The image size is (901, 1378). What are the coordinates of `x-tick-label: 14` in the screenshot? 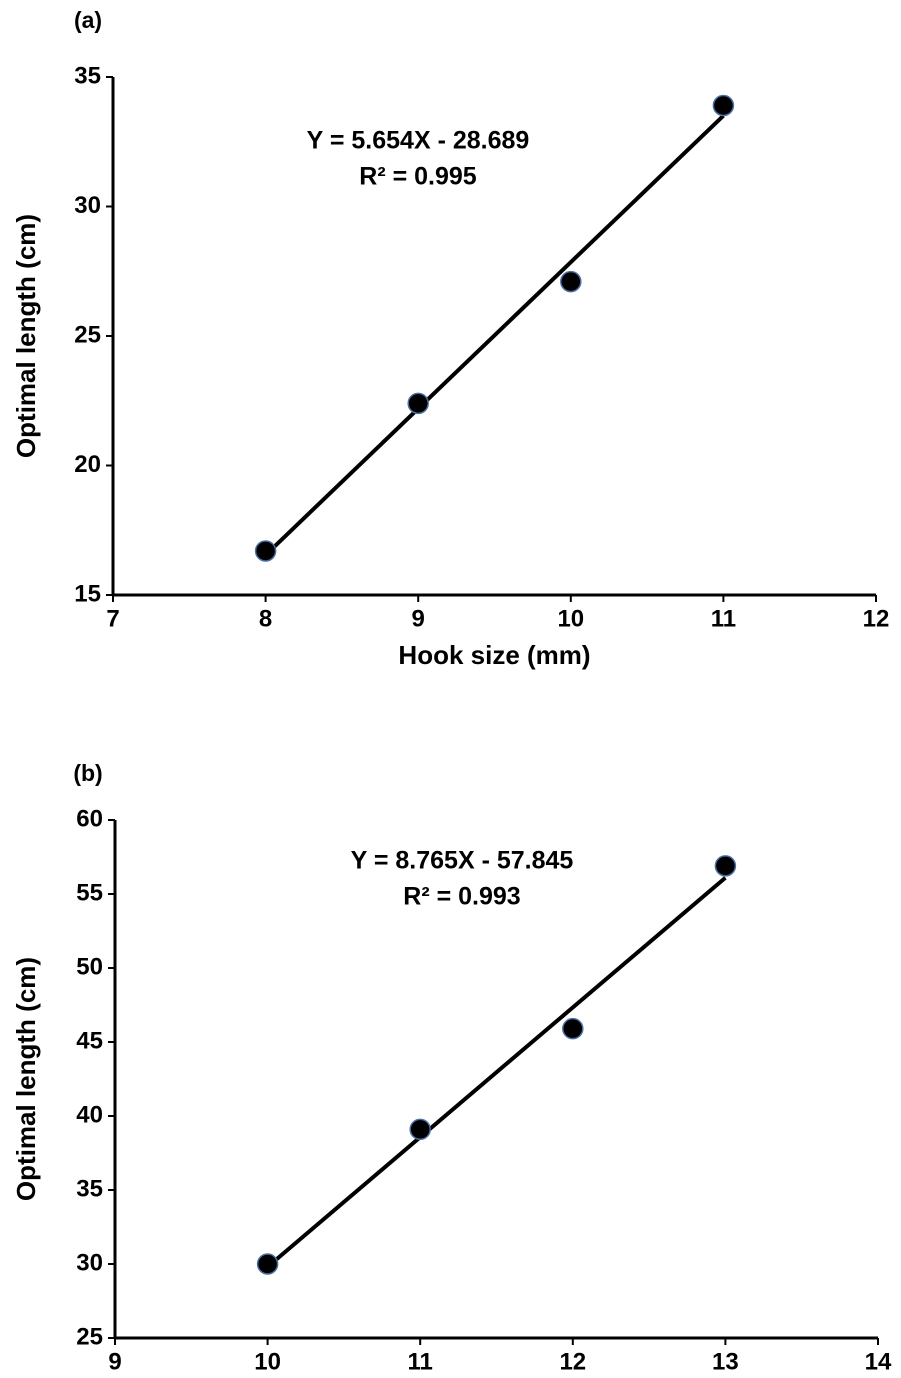 It's located at (878, 1361).